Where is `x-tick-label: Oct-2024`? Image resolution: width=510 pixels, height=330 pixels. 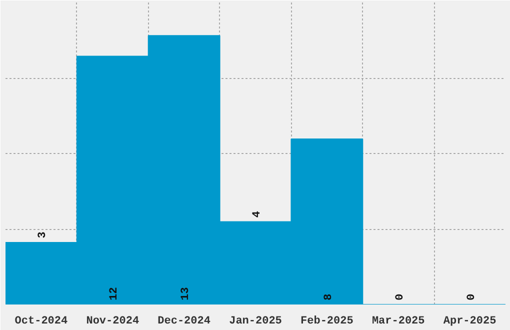
x-tick-label: Oct-2024 is located at coordinates (41, 322).